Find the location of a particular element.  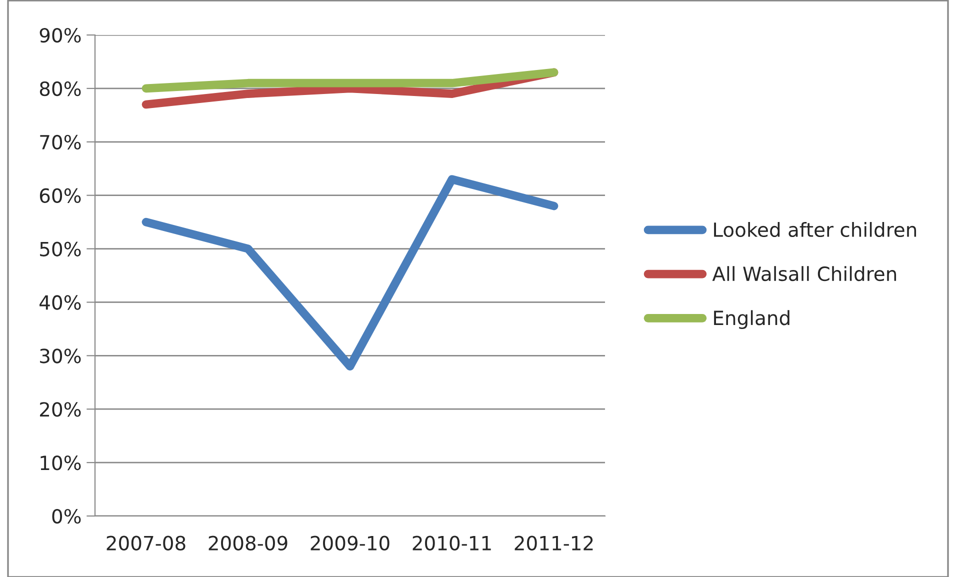

y-tick-label: 50% is located at coordinates (60, 249).